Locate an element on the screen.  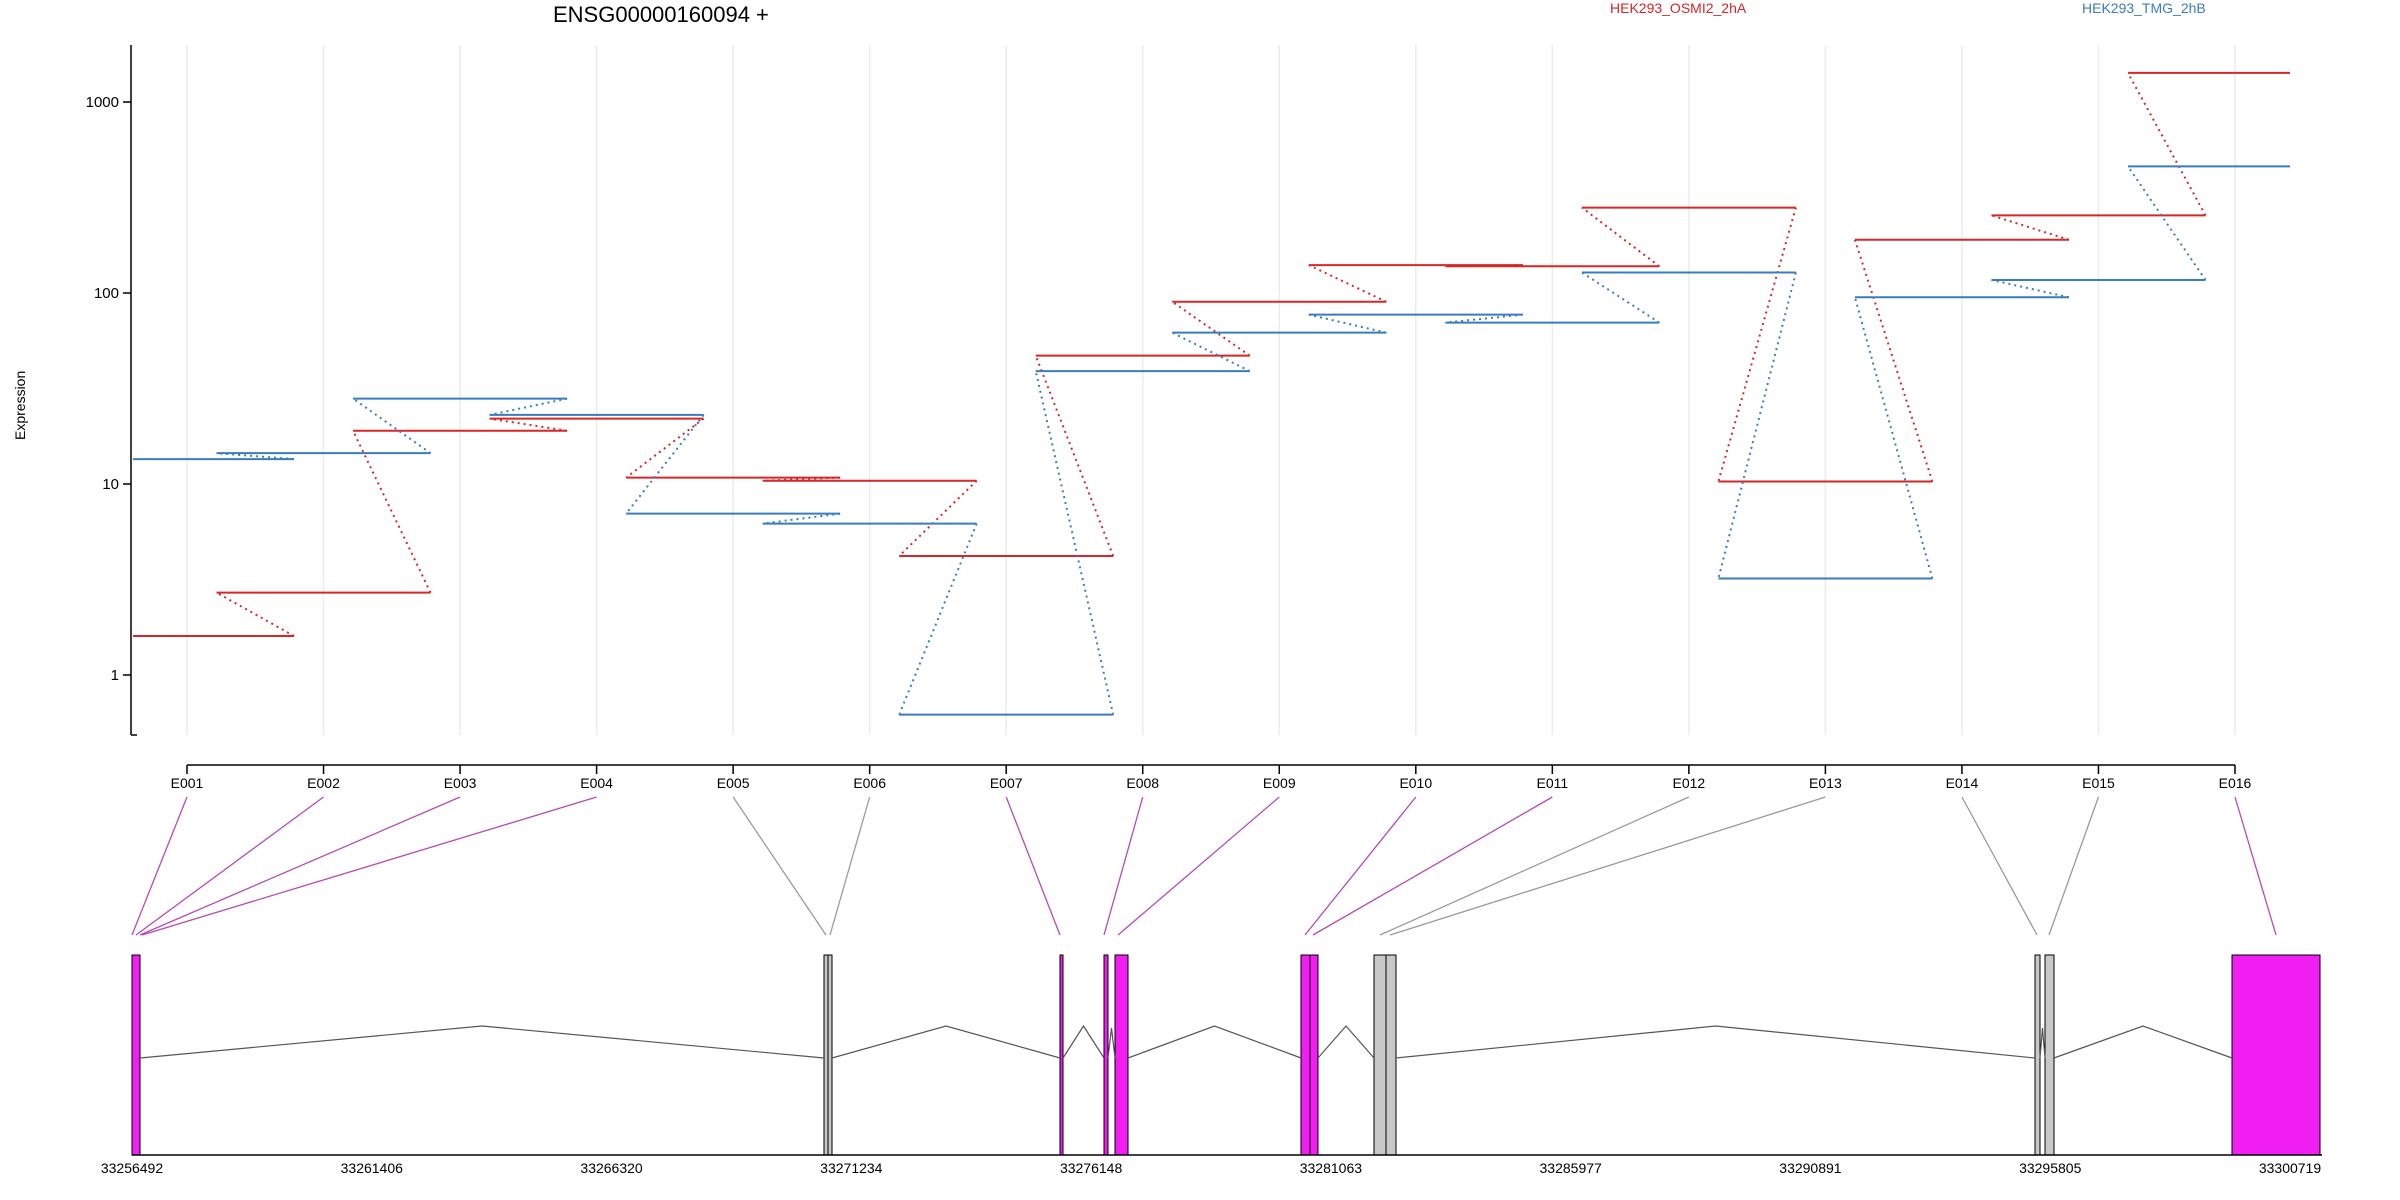
x-tick-label: E008 is located at coordinates (1142, 783).